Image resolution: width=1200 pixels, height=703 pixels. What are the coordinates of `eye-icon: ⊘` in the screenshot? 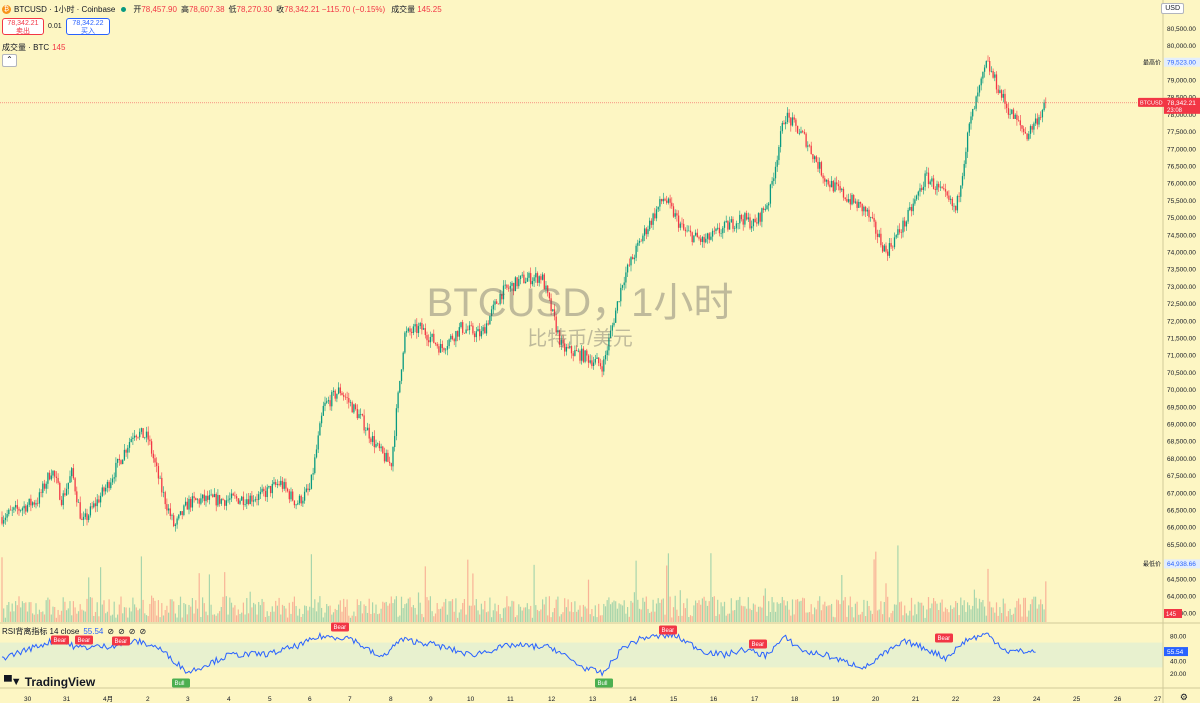 It's located at (111, 631).